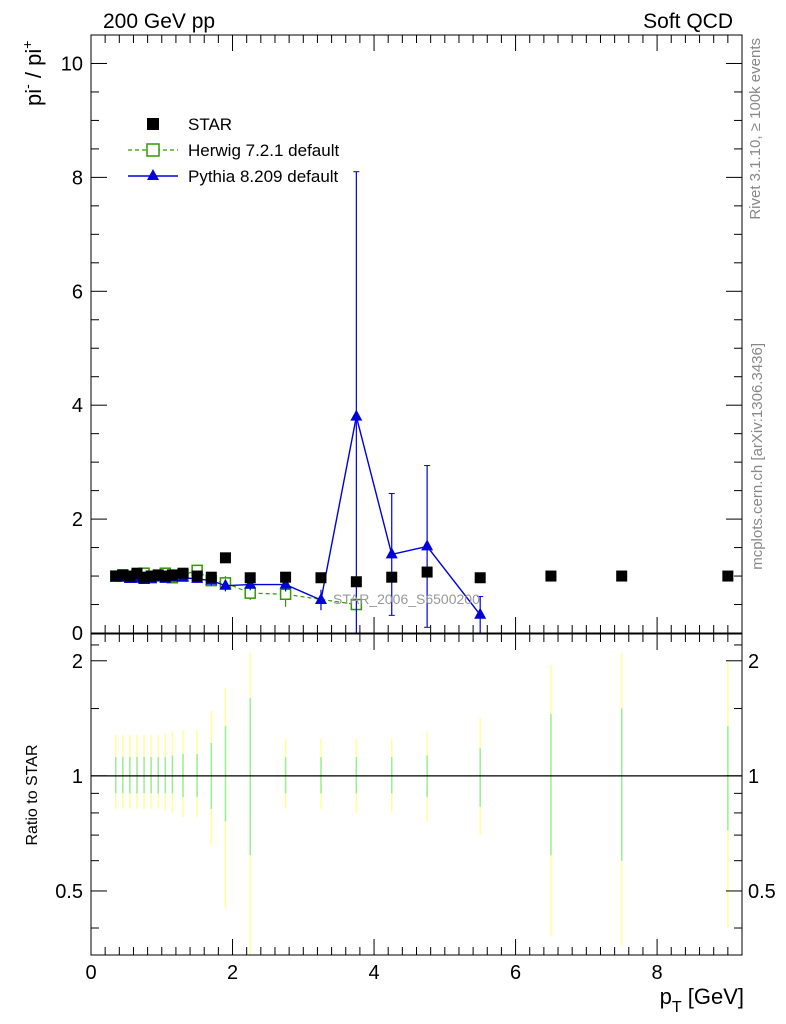 The image size is (786, 1024). Describe the element at coordinates (72, 64) in the screenshot. I see `main-y-tick-label: 10` at that location.